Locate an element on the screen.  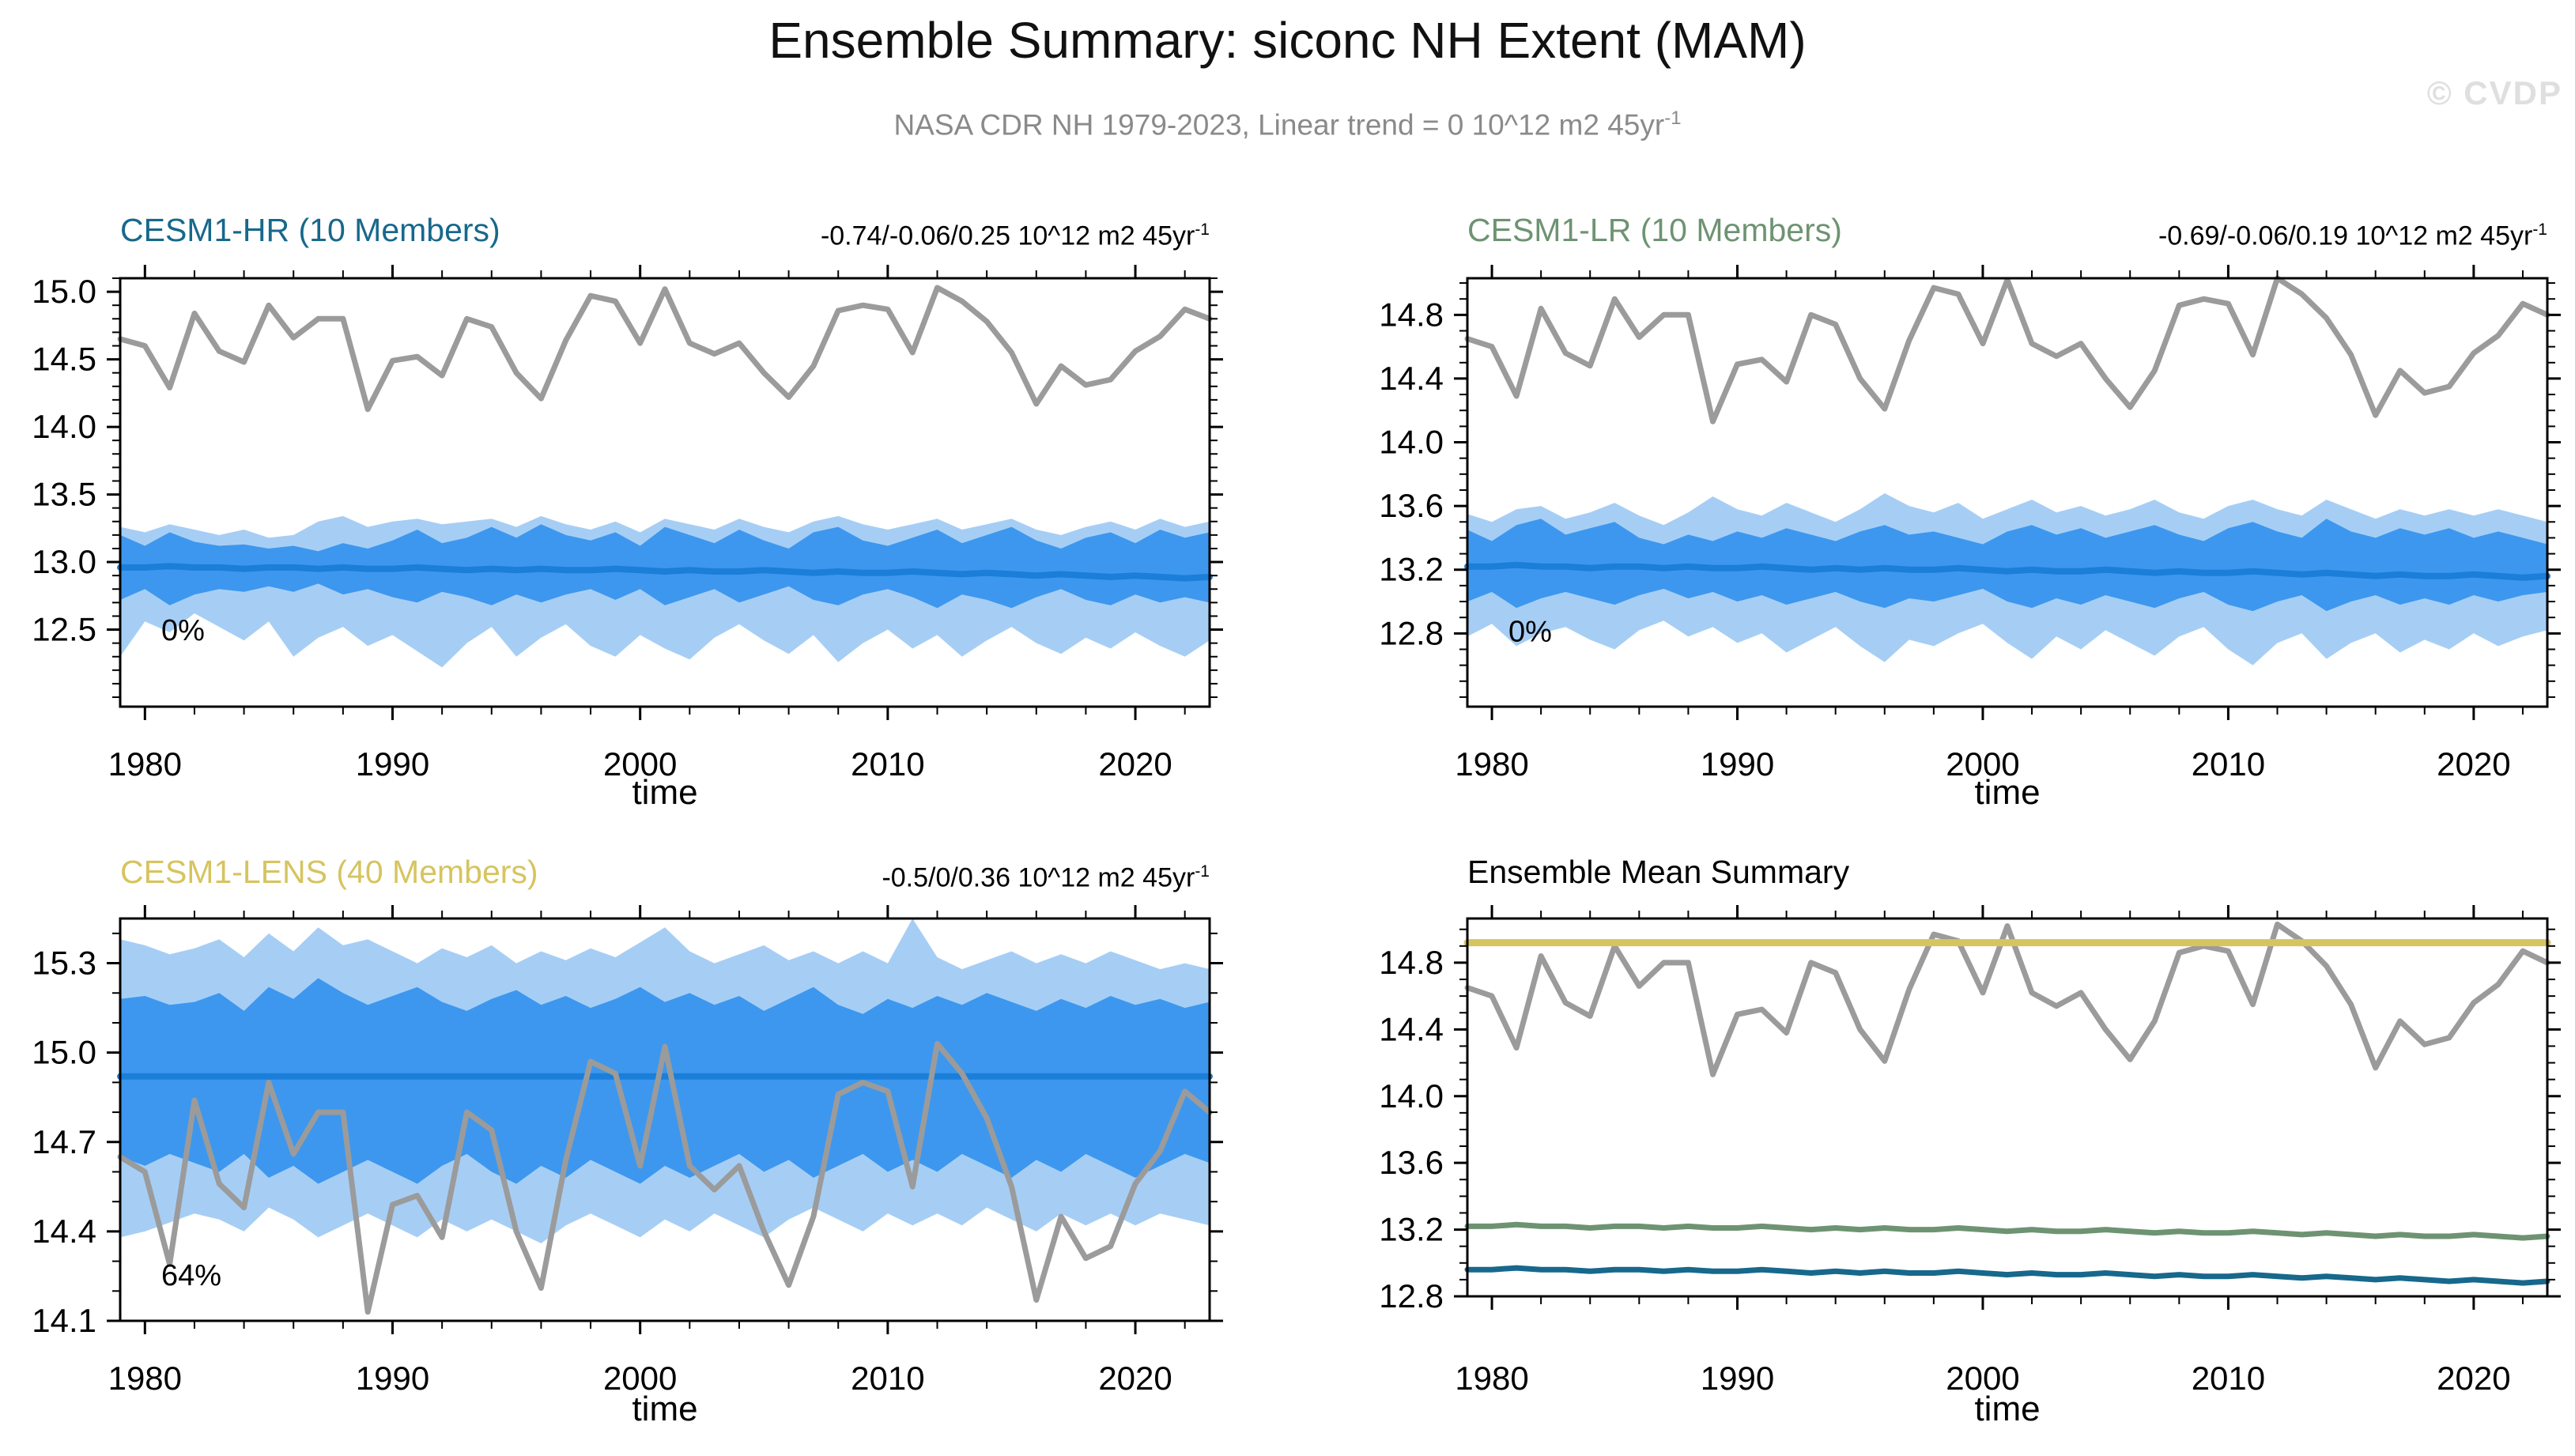
y-tick-label: 13.5 is located at coordinates (64, 494).